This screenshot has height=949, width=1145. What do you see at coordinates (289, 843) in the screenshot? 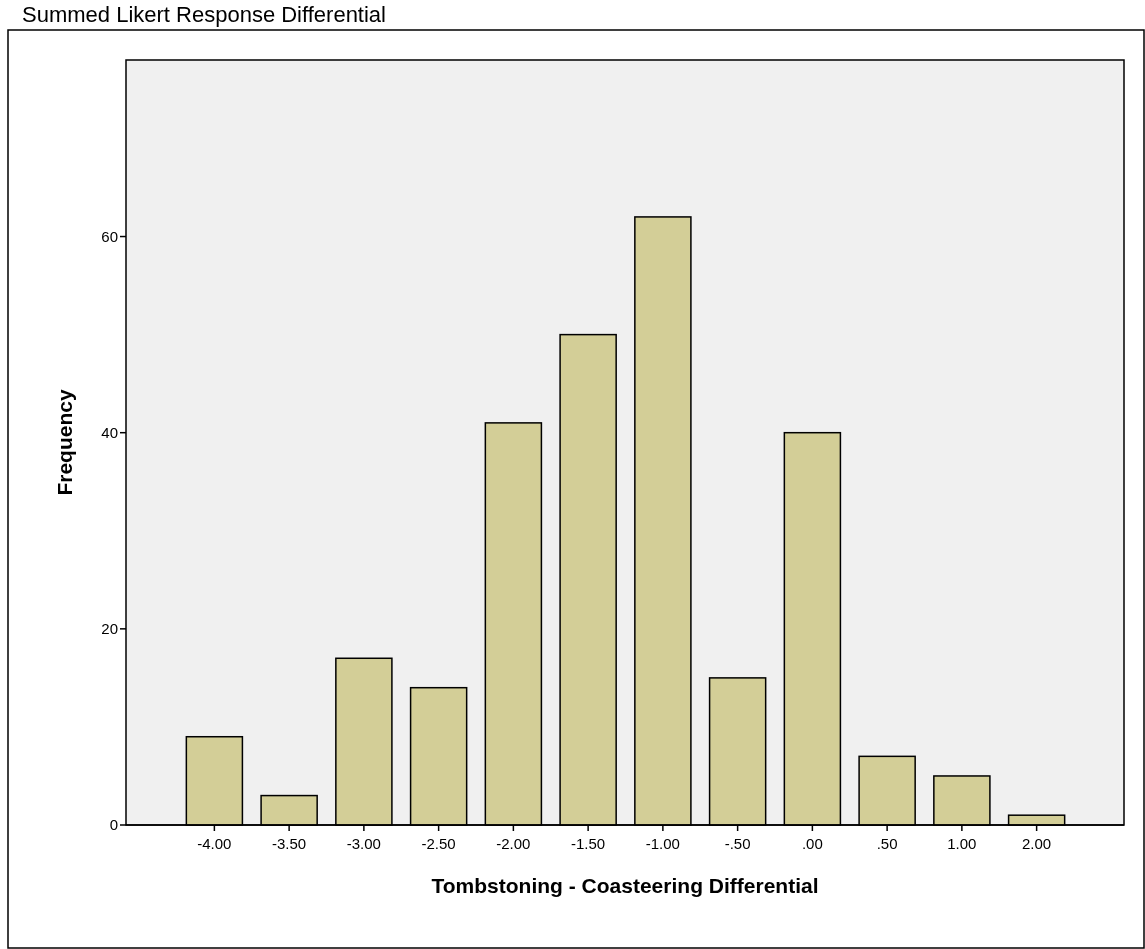
I see `x-tick-label: -3.50` at bounding box center [289, 843].